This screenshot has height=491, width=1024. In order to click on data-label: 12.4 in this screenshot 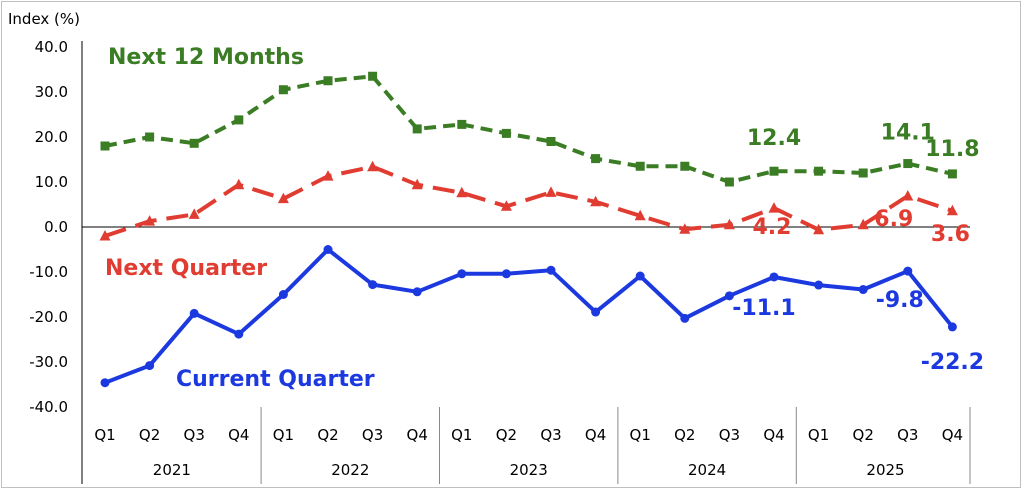, I will do `click(774, 138)`.